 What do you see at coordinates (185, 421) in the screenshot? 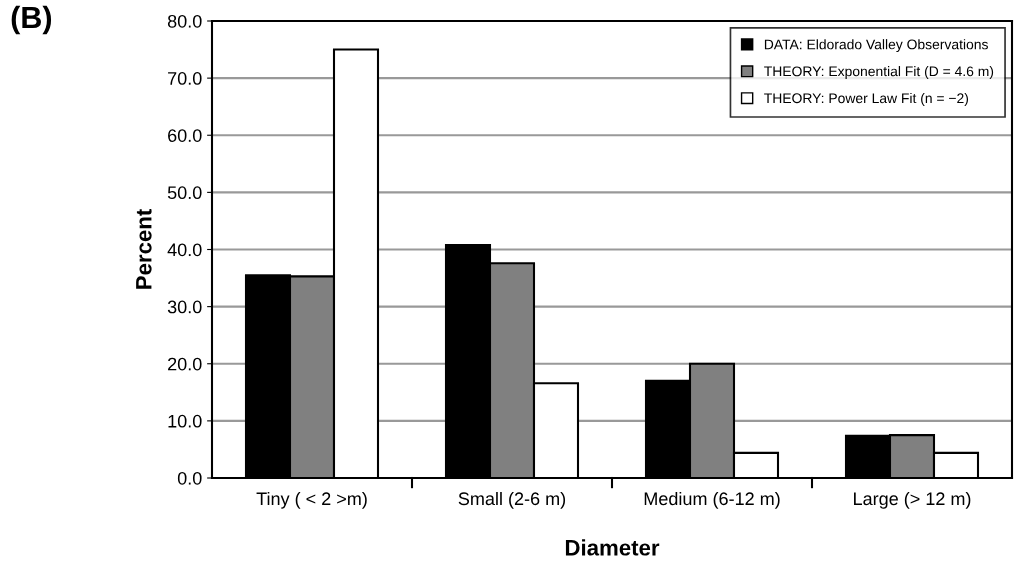
I see `y-tick-label: 10.0` at bounding box center [185, 421].